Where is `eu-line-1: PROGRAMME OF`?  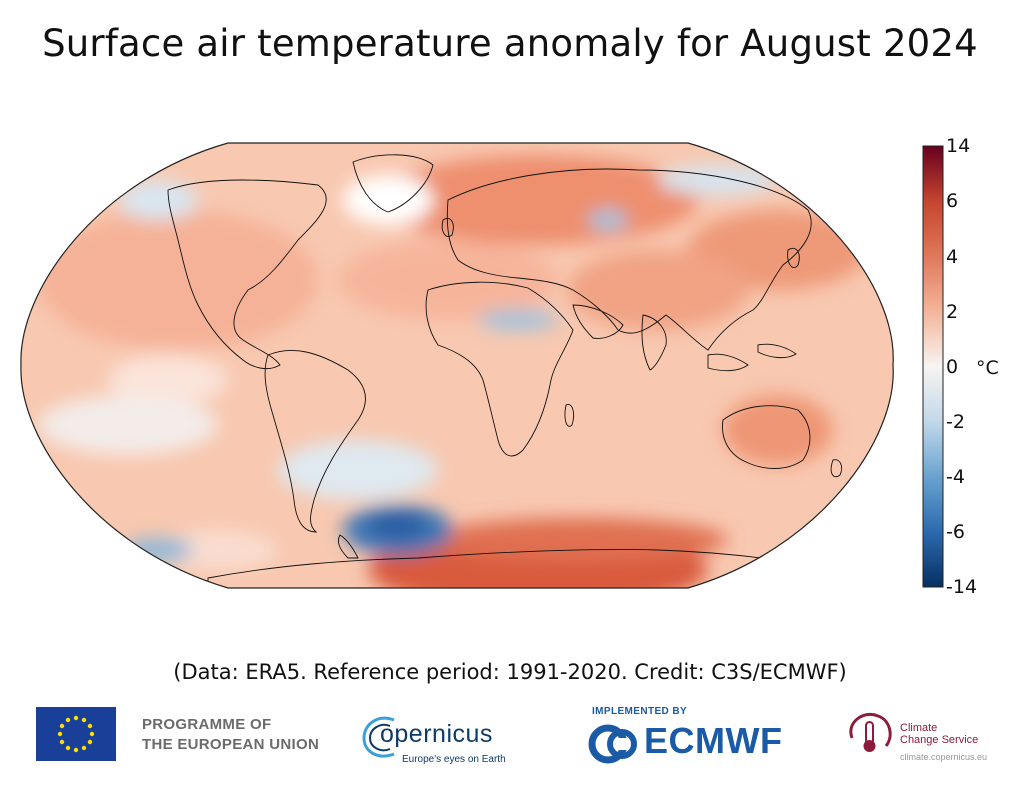 eu-line-1: PROGRAMME OF is located at coordinates (207, 724).